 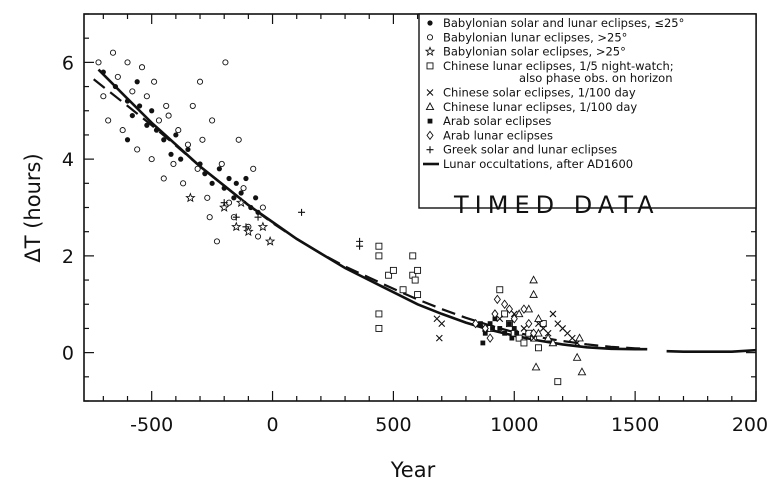 I want to click on x-axis-title: Year, so click(x=413, y=470).